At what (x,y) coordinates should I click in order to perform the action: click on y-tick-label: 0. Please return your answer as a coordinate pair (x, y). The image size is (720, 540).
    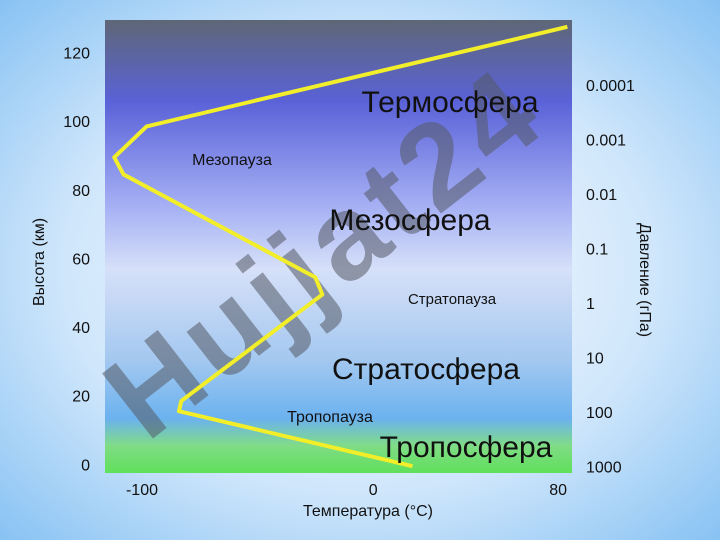
    Looking at the image, I should click on (85, 465).